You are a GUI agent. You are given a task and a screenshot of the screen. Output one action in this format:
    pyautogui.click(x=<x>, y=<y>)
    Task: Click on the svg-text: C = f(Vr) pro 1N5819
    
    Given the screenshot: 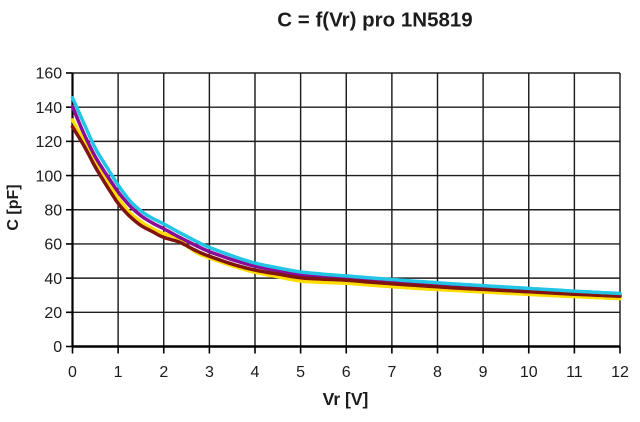 What is the action you would take?
    pyautogui.click(x=374, y=20)
    